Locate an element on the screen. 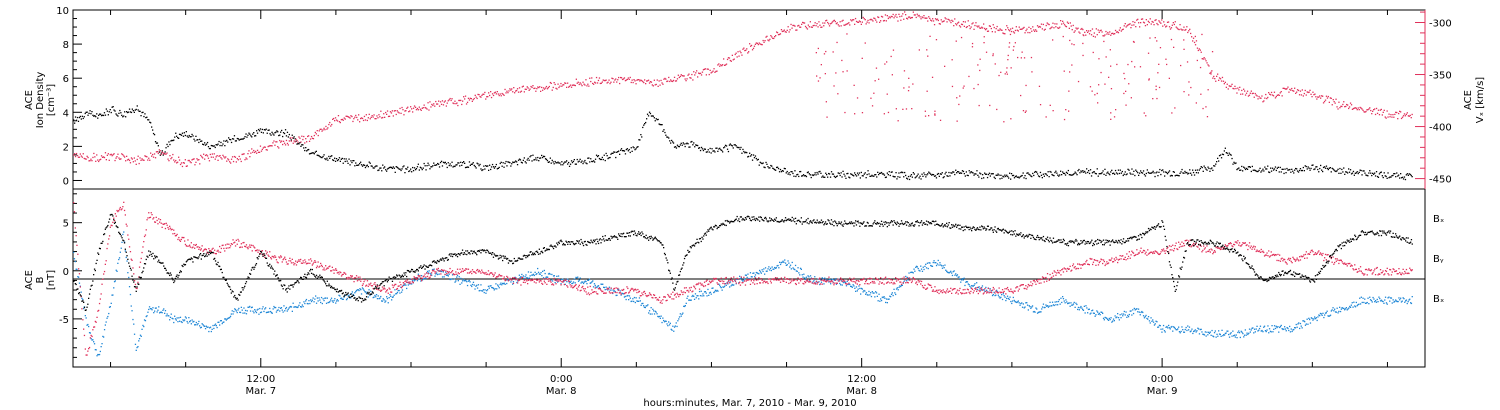 This screenshot has height=410, width=1500. top-left-tick-label: 6 is located at coordinates (66, 79).